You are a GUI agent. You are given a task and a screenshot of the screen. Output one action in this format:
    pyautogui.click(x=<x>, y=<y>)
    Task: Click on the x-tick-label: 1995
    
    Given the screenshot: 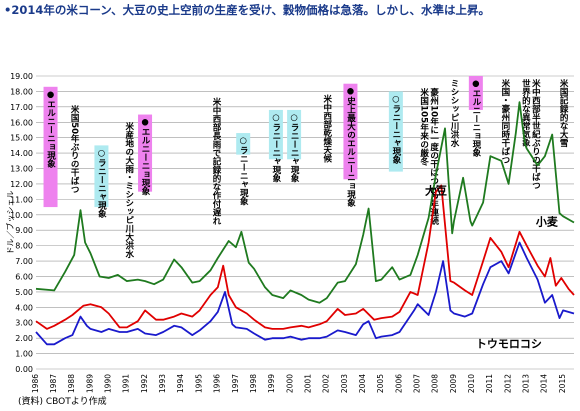 What is the action you would take?
    pyautogui.click(x=198, y=383)
    